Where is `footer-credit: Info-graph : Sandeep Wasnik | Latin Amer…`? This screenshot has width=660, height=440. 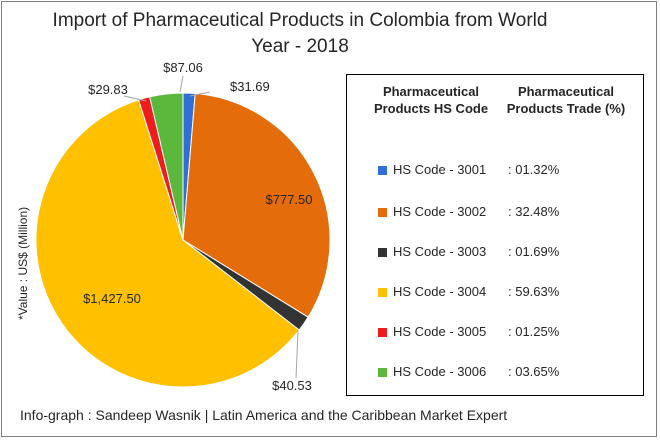 footer-credit: Info-graph : Sandeep Wasnik | Latin Amer… is located at coordinates (264, 415).